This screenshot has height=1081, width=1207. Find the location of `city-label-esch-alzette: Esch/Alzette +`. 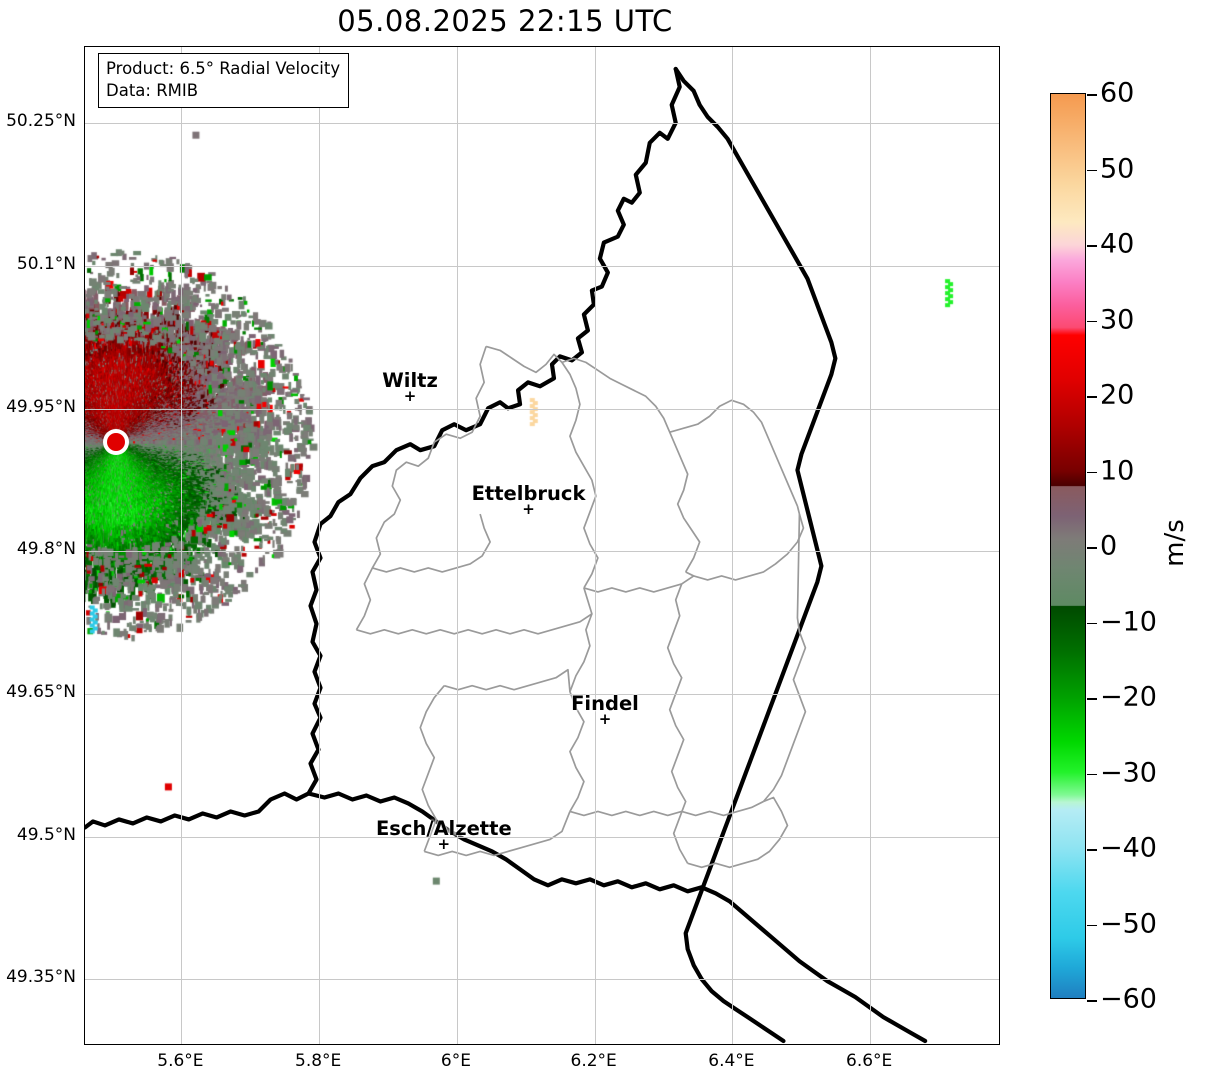

city-label-esch-alzette: Esch/Alzette + is located at coordinates (444, 834).